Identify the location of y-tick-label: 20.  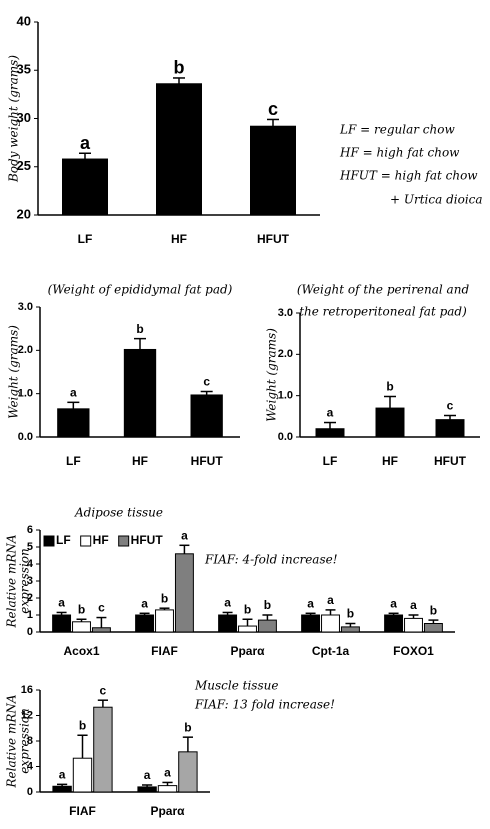
(24, 213).